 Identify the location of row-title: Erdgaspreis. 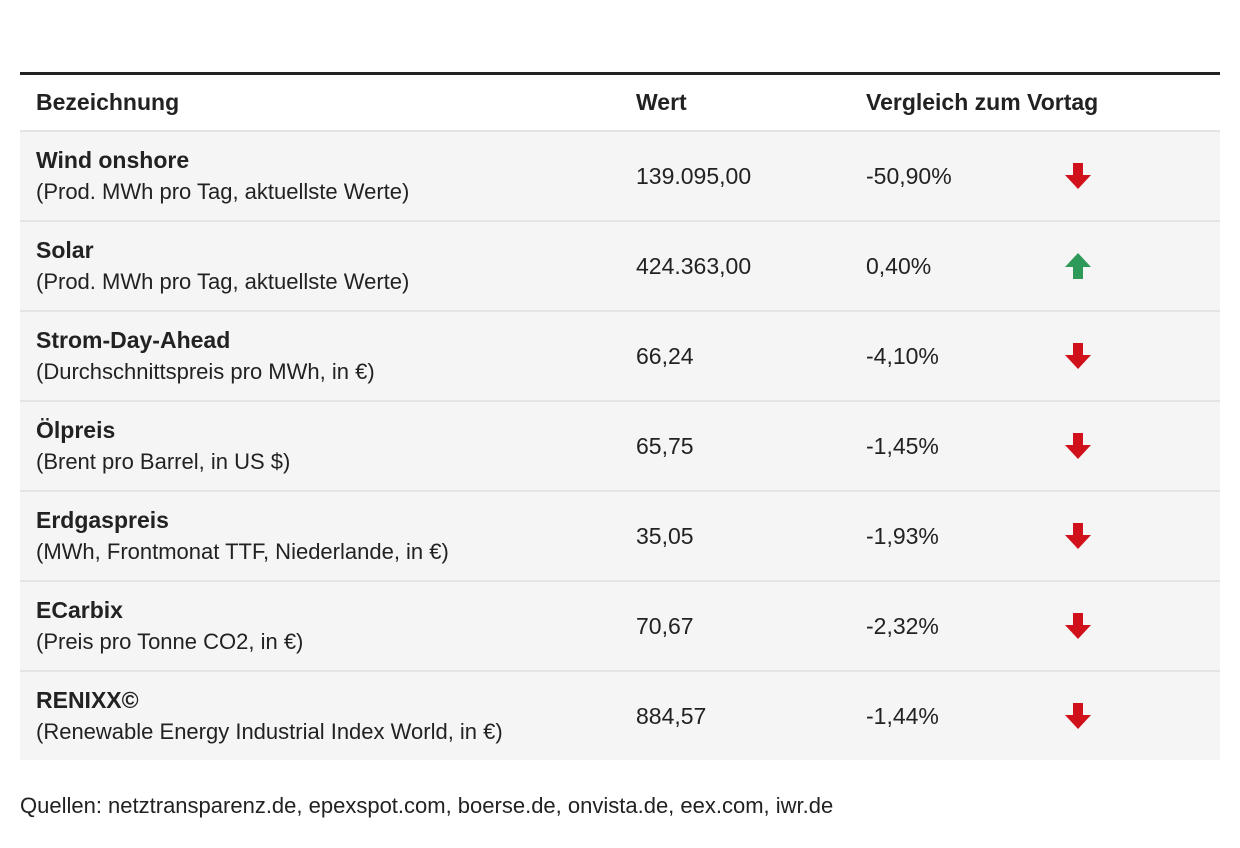
(102, 519).